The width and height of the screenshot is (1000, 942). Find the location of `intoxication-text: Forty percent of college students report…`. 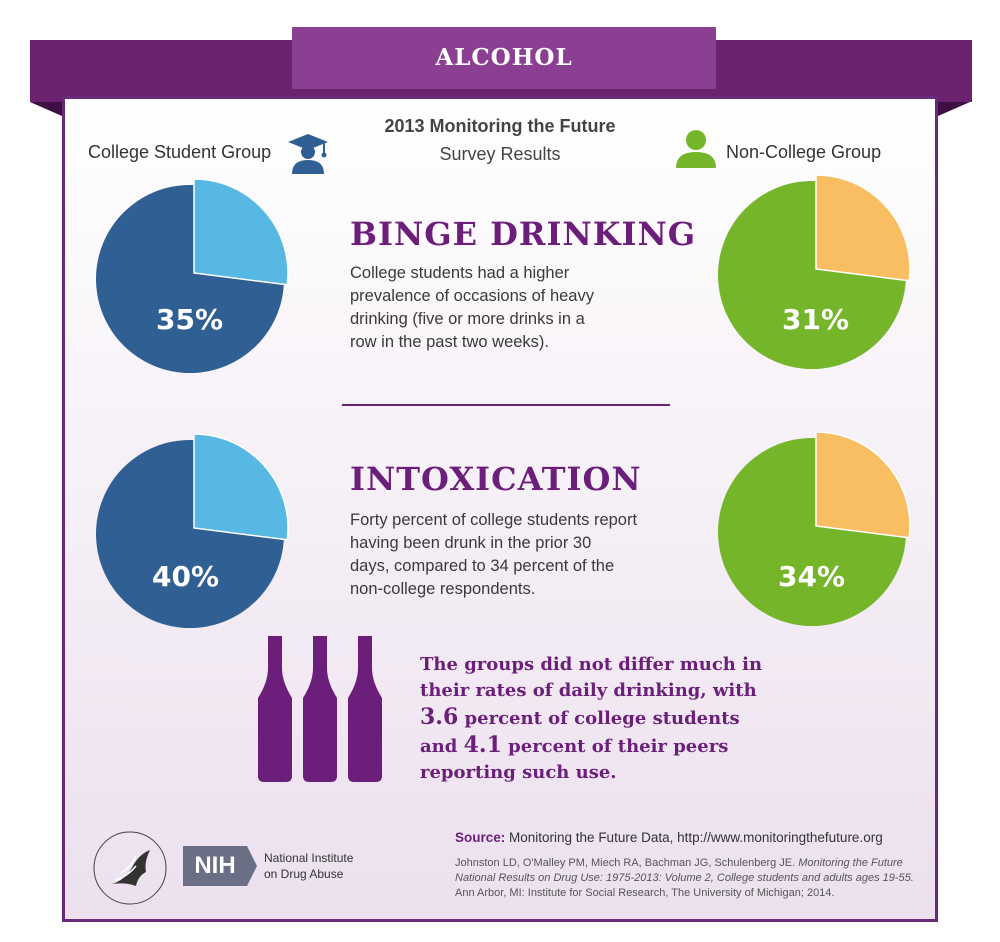

intoxication-text: Forty percent of college students report… is located at coordinates (515, 555).